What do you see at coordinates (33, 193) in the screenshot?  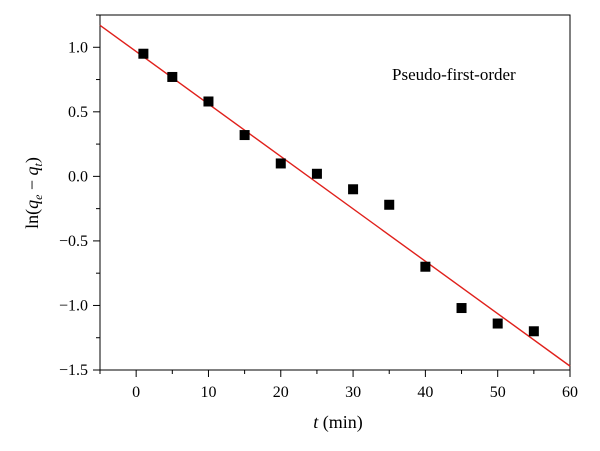 I see `y-axis-label: ln(qe − qt)` at bounding box center [33, 193].